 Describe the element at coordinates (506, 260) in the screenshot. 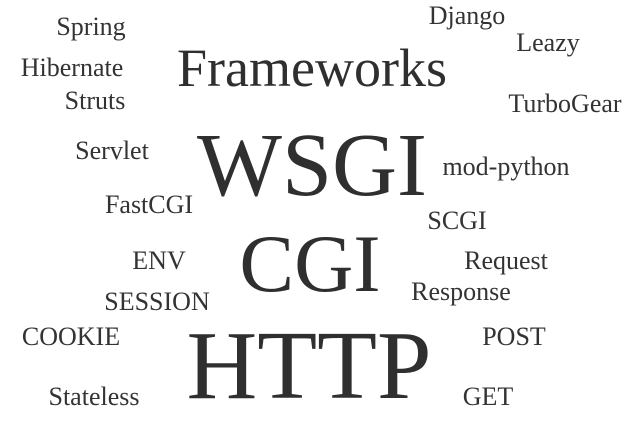

I see `word-request: Request` at that location.